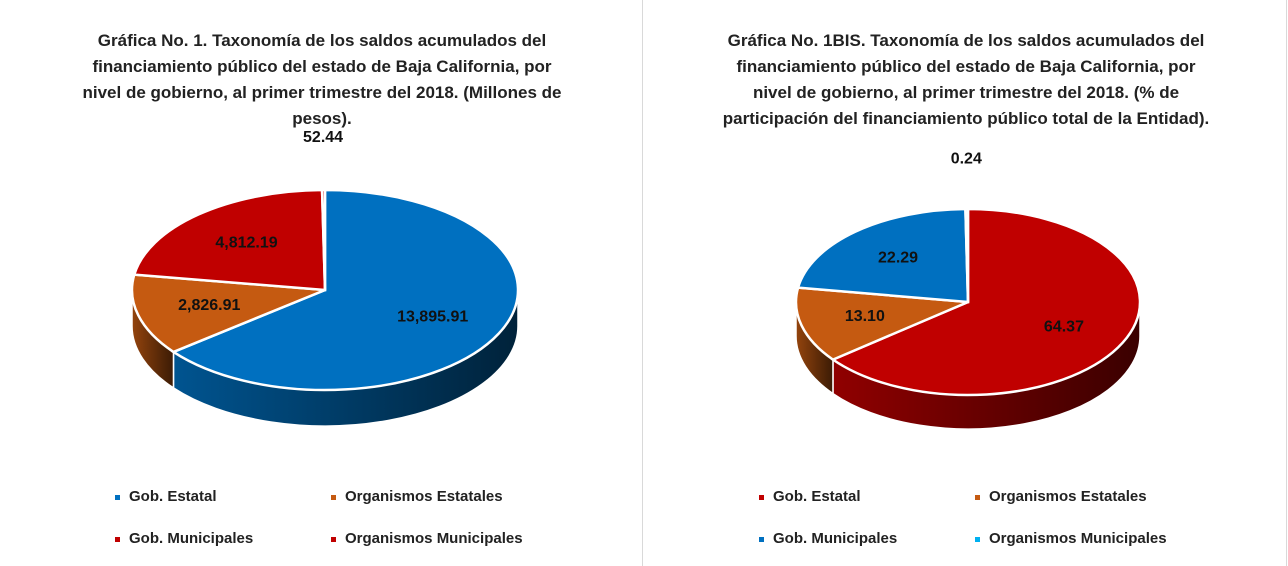 Image resolution: width=1288 pixels, height=566 pixels. I want to click on data-label: 13.10, so click(865, 316).